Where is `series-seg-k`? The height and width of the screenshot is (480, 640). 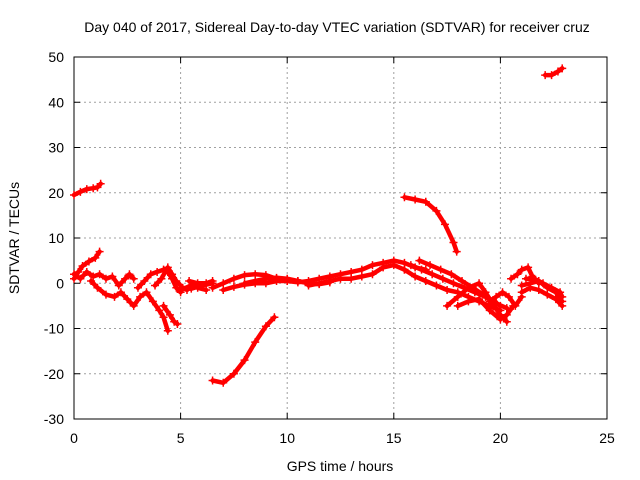
series-seg-k is located at coordinates (243, 350).